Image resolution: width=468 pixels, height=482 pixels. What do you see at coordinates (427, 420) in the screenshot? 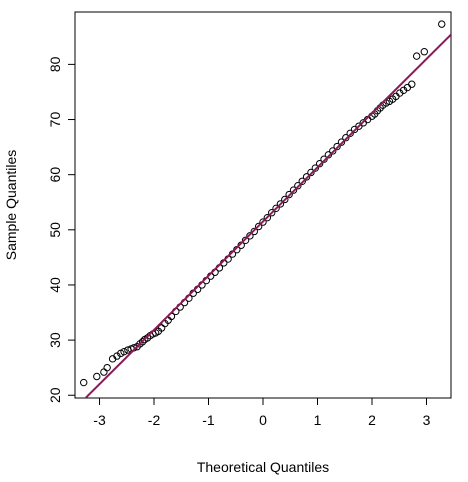
I see `x-tick-label: 3` at bounding box center [427, 420].